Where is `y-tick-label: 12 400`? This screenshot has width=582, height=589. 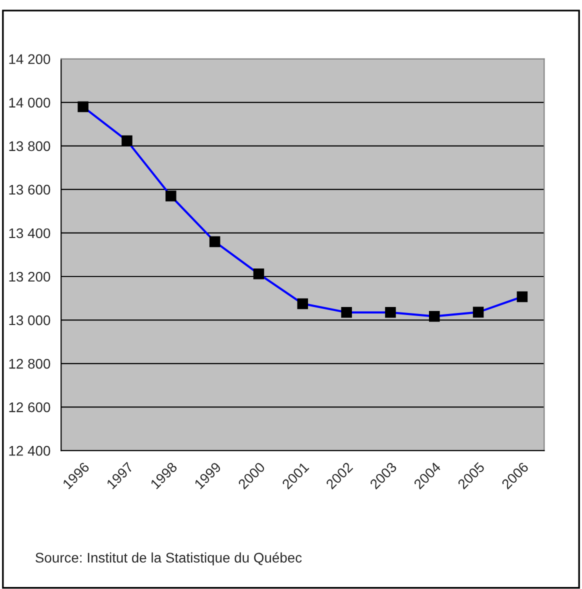 y-tick-label: 12 400 is located at coordinates (29, 451).